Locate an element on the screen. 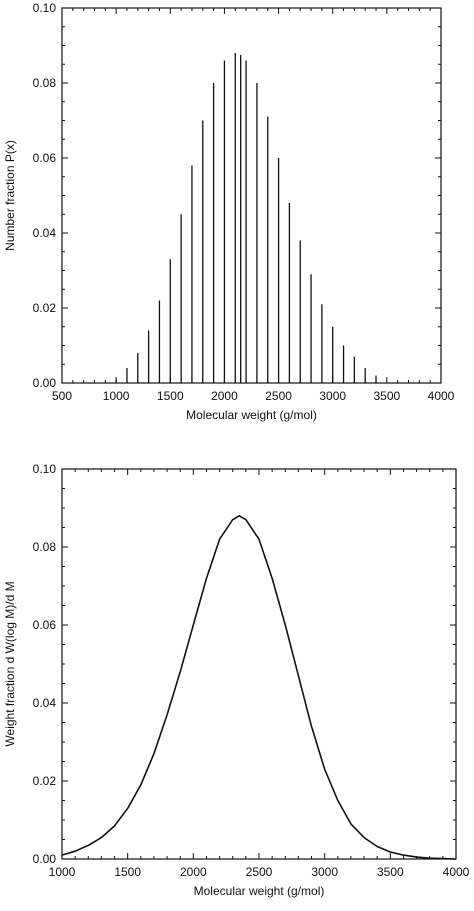  y-axis-title: Weight fraction d W(log M)/d M is located at coordinates (10, 663).